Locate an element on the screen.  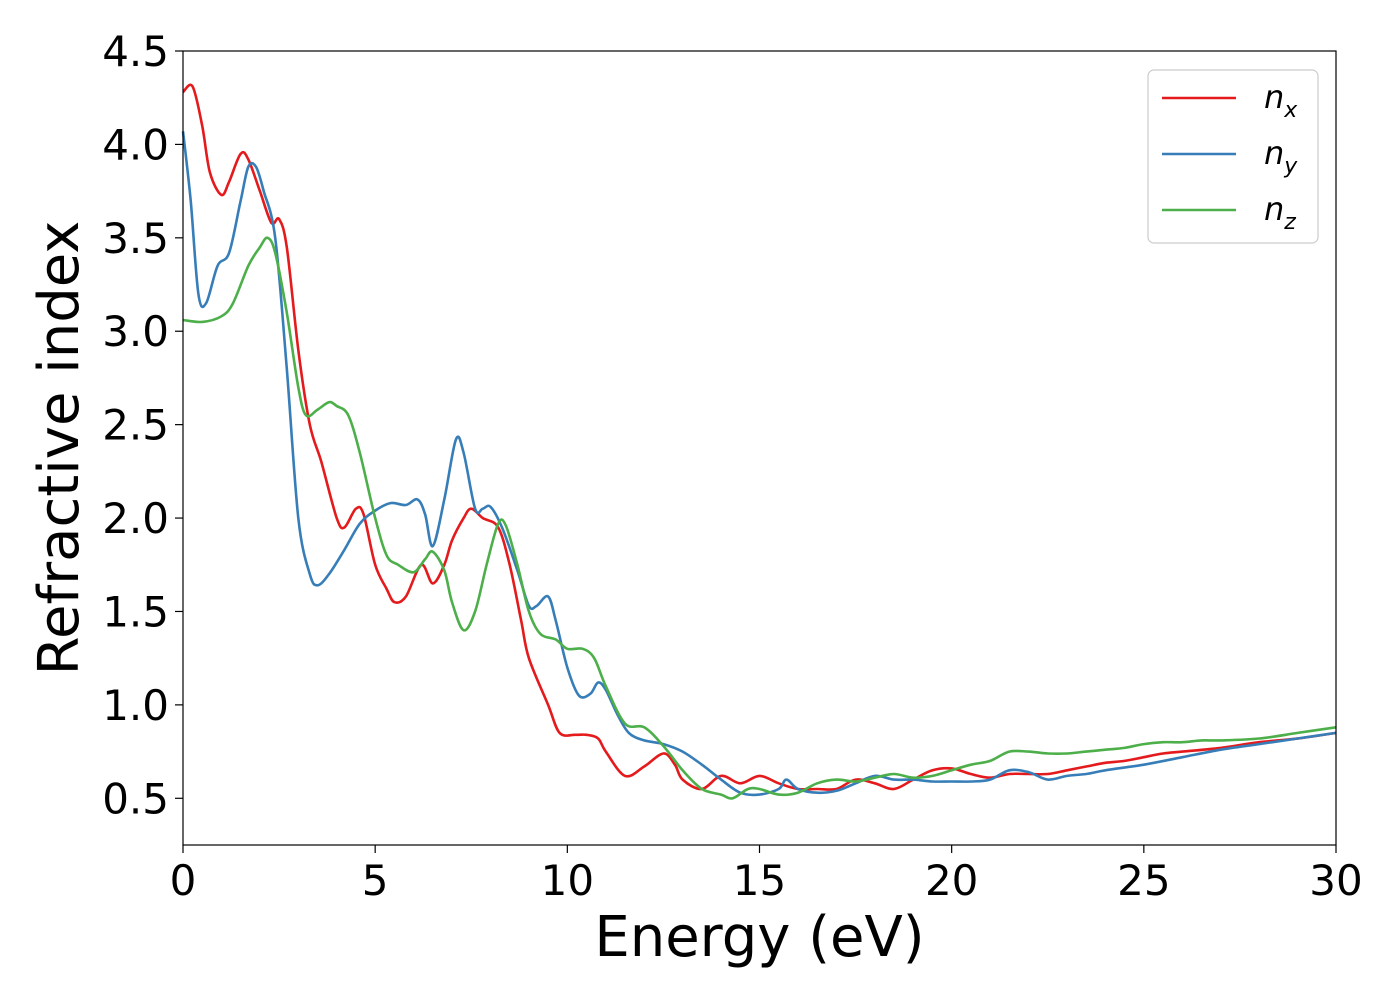
legend-label-ny: ny is located at coordinates (1281, 156).